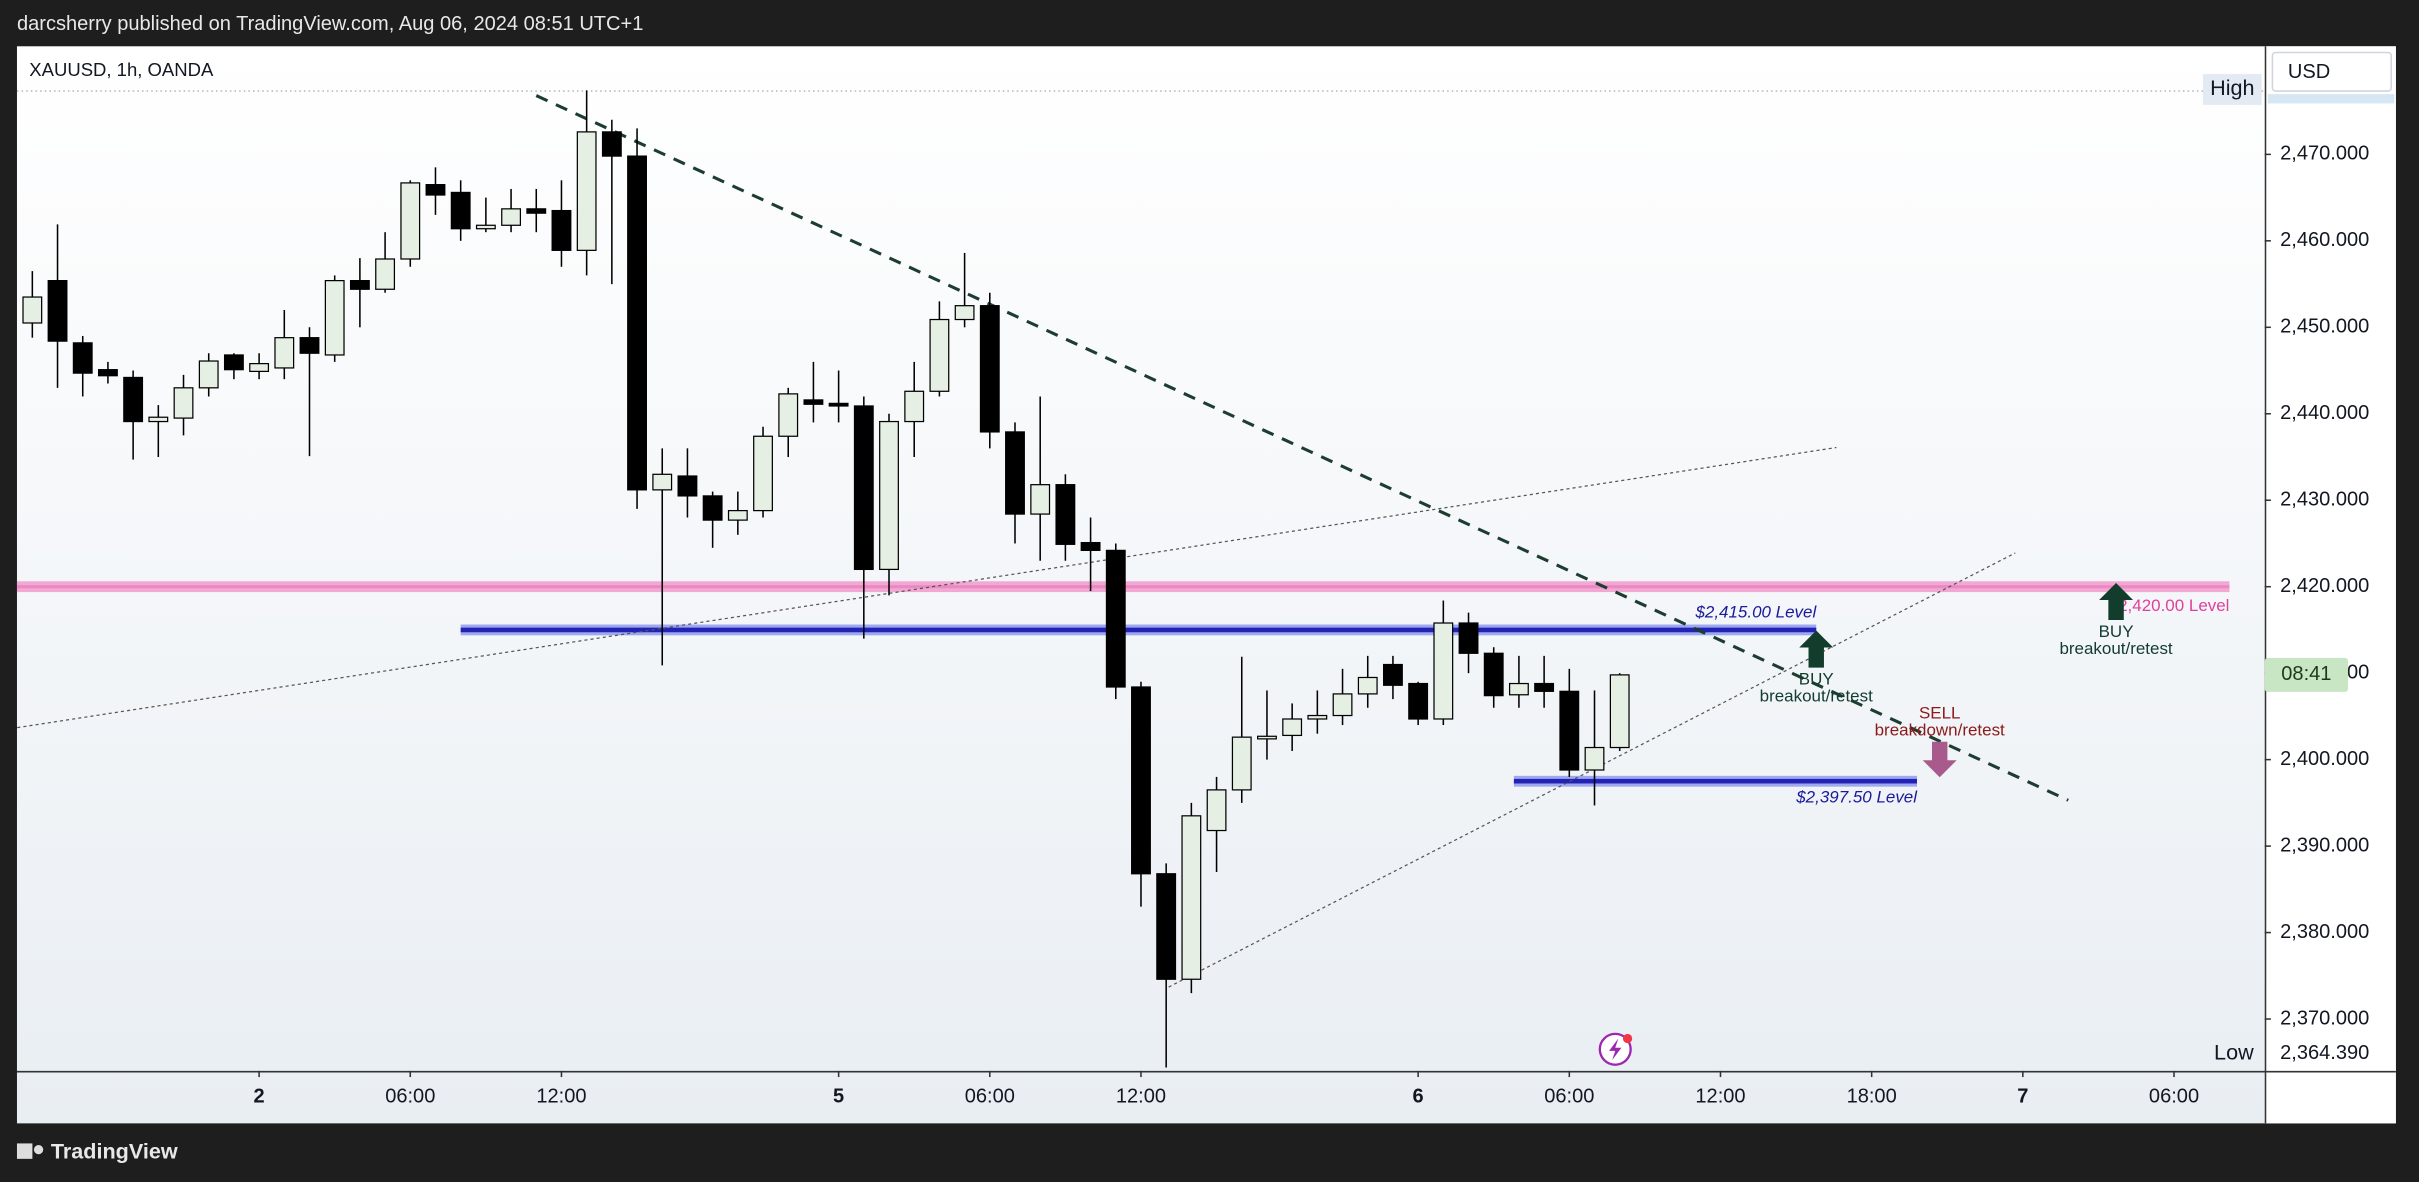 This screenshot has height=1182, width=2419. Describe the element at coordinates (121, 69) in the screenshot. I see `symbol-title: XAUUSD, 1h, OANDA` at that location.